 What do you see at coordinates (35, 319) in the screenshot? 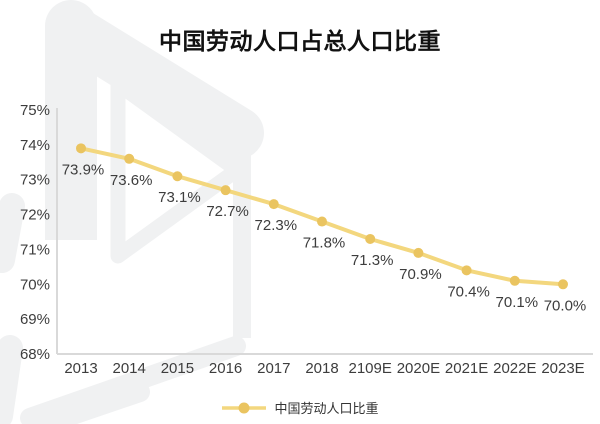
I see `y-tick-label: 69%` at bounding box center [35, 319].